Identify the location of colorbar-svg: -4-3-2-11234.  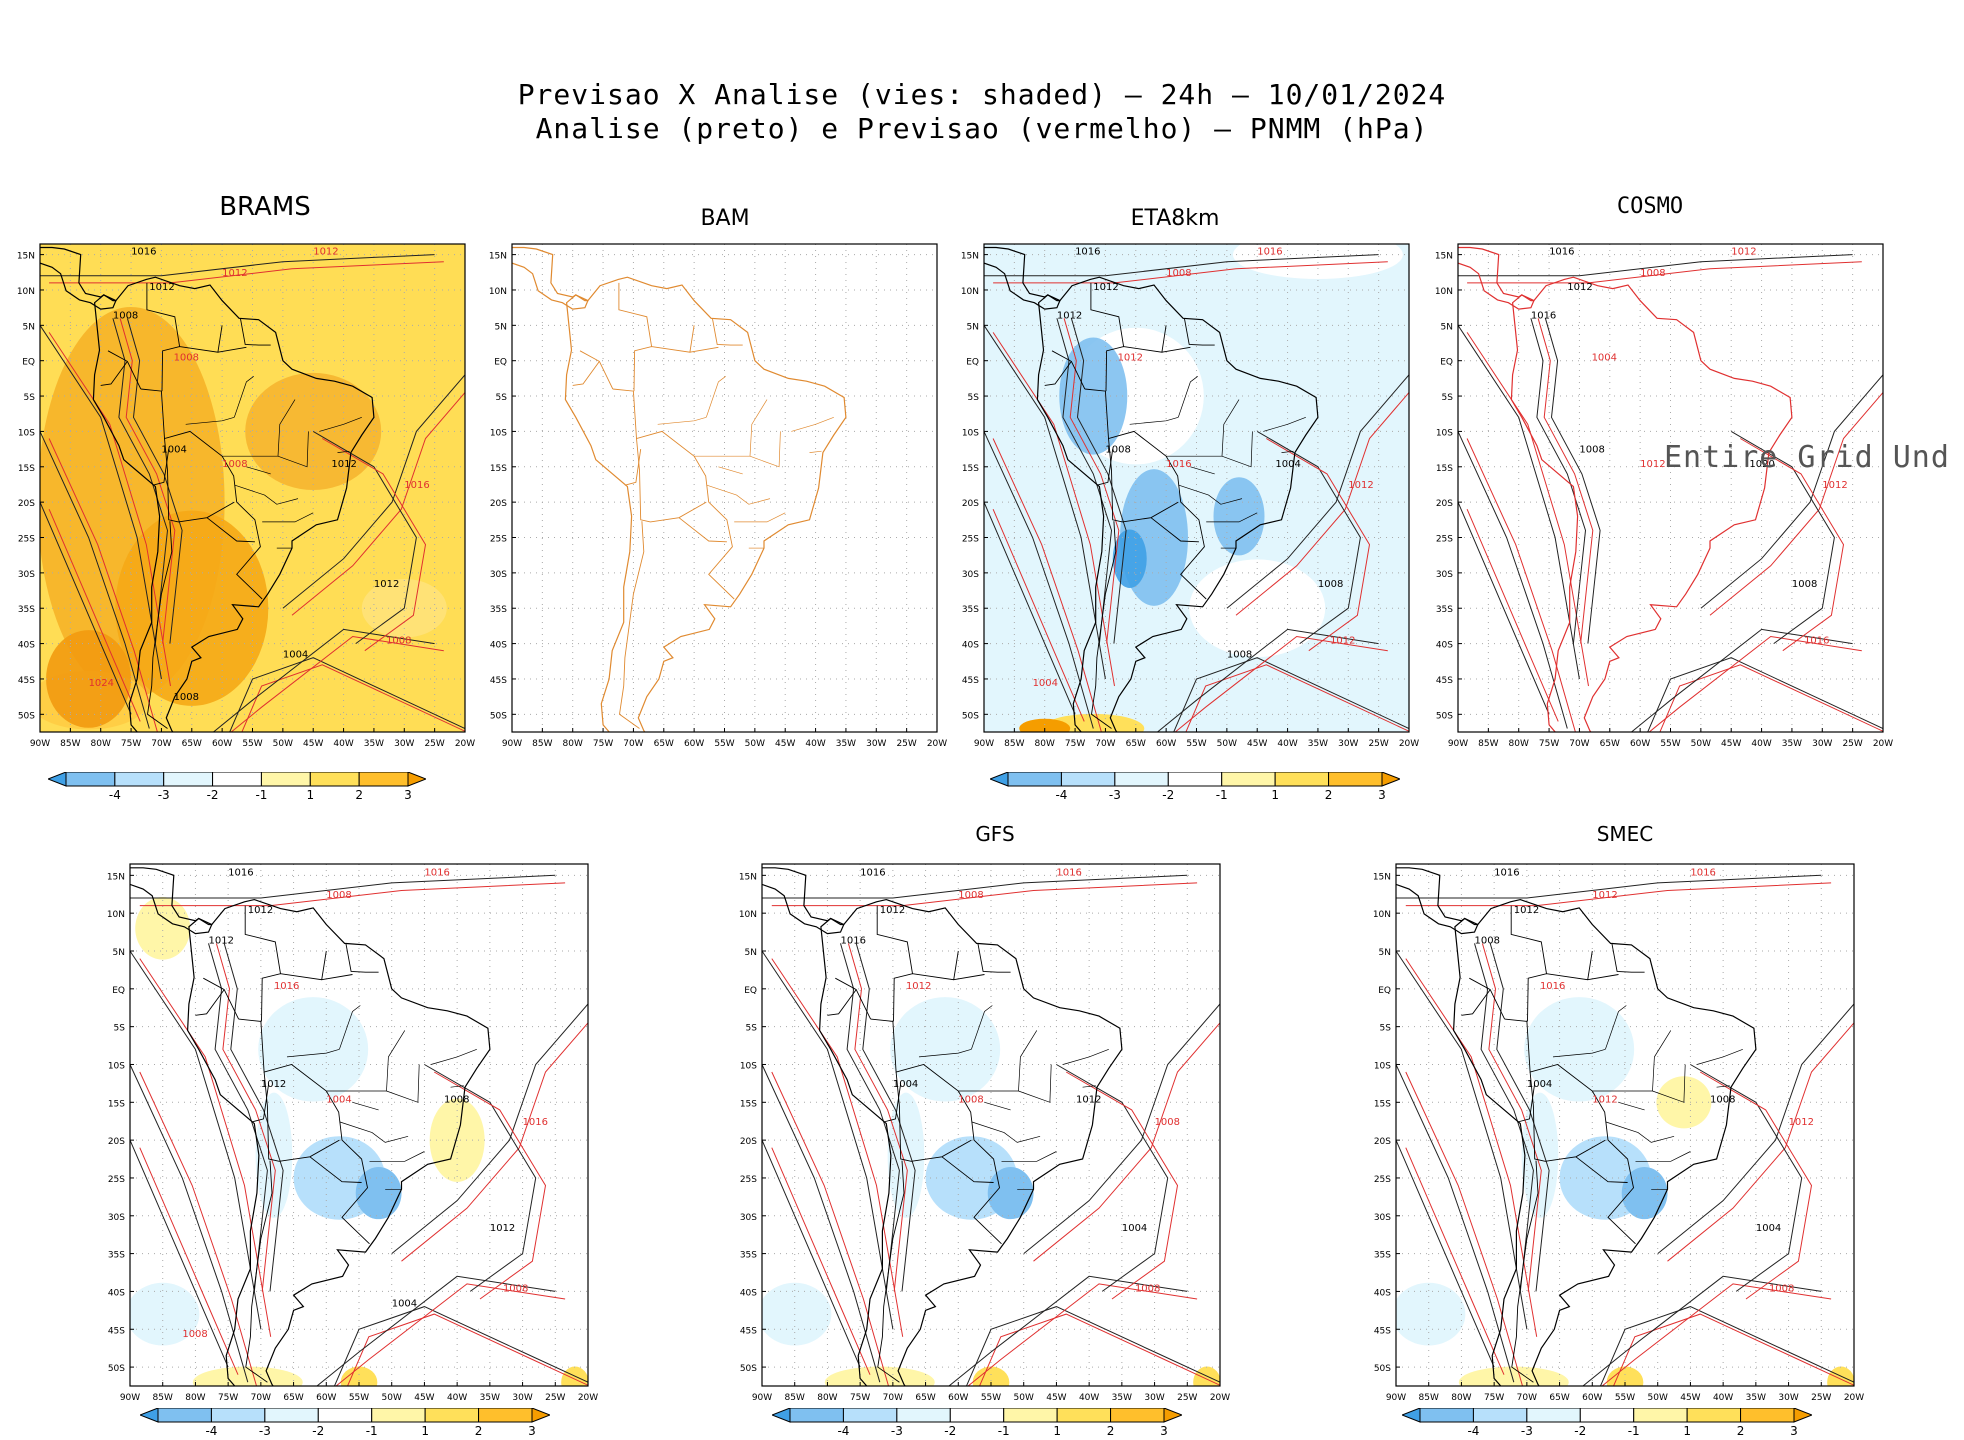
(1625, 1422).